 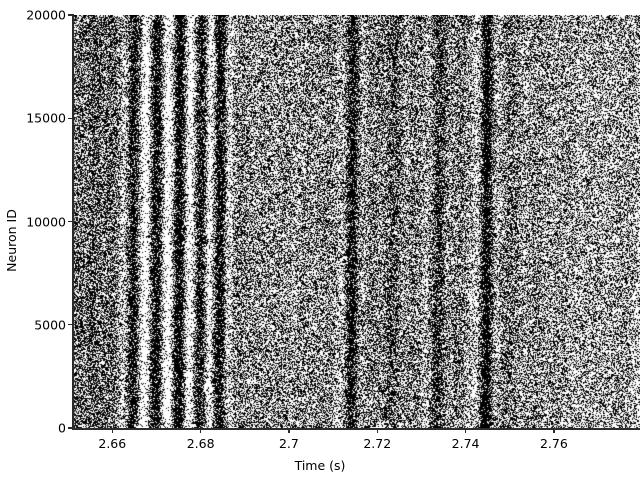 What do you see at coordinates (377, 443) in the screenshot?
I see `x-tick-label: 2.72` at bounding box center [377, 443].